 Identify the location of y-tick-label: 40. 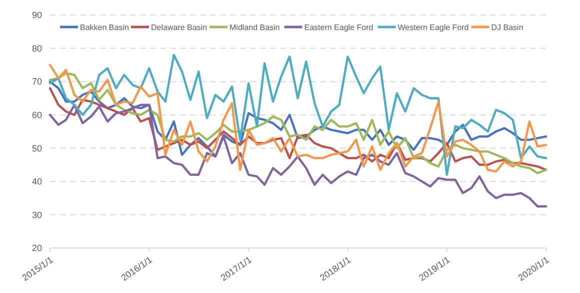
(37, 181).